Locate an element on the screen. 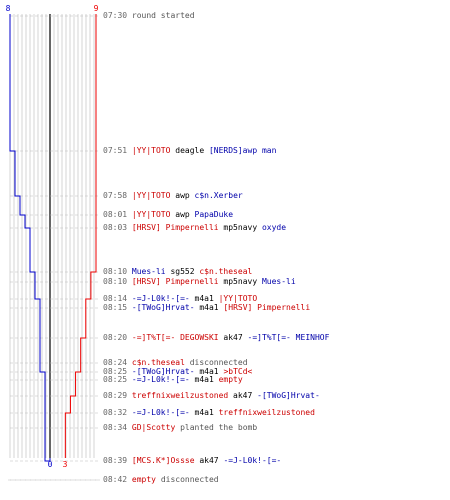 The width and height of the screenshot is (450, 500). event-player: PapaDuke is located at coordinates (214, 214).